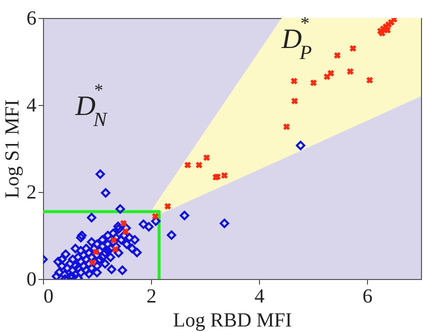 Image resolution: width=423 pixels, height=332 pixels. Describe the element at coordinates (151, 297) in the screenshot. I see `x-tick-label: 2` at that location.